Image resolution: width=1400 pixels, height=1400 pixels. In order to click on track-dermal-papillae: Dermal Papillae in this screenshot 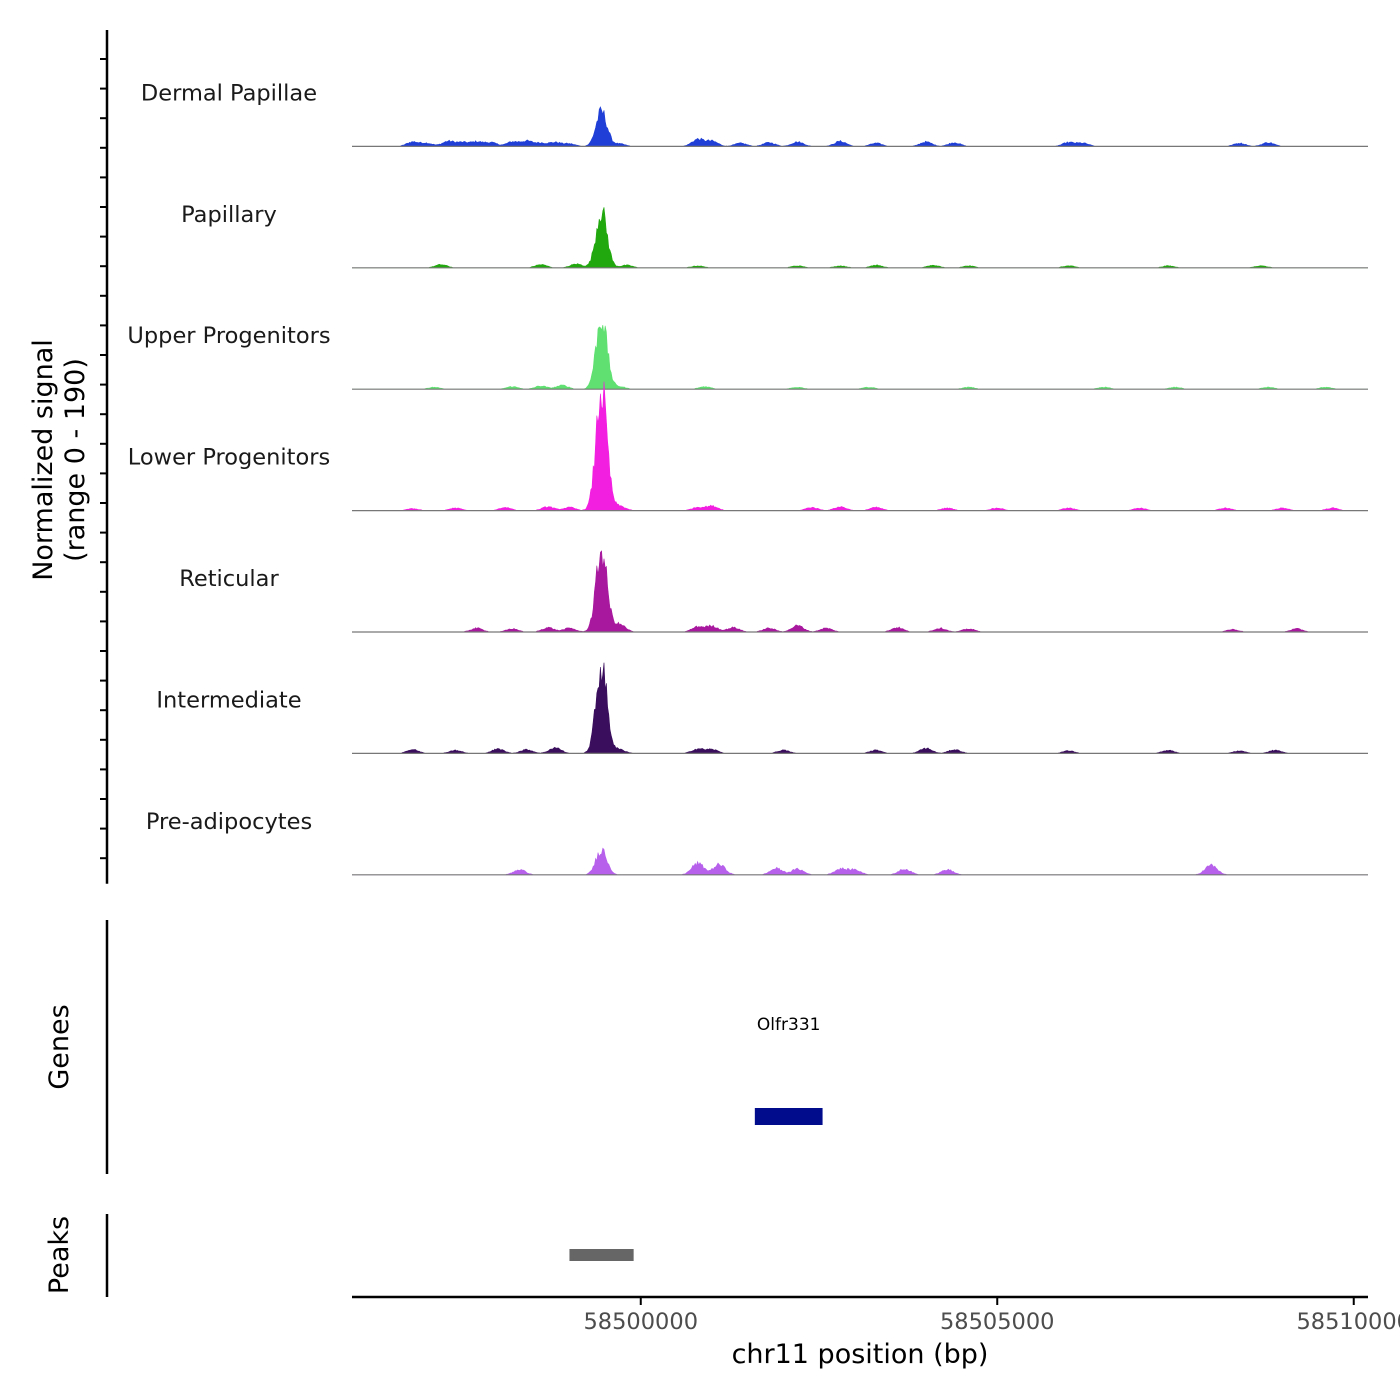, I will do `click(754, 113)`.